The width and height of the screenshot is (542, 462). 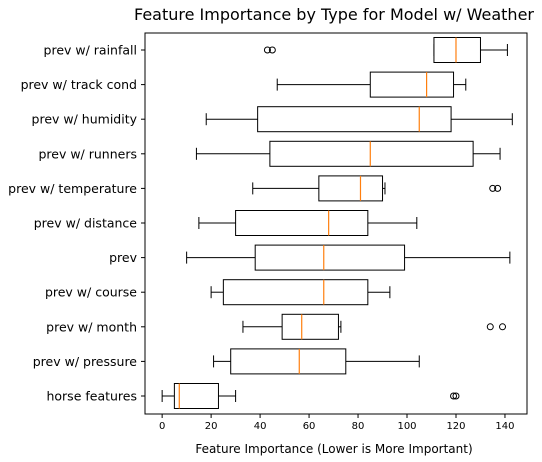 What do you see at coordinates (86, 223) in the screenshot?
I see `category-label: prev w/ distance` at bounding box center [86, 223].